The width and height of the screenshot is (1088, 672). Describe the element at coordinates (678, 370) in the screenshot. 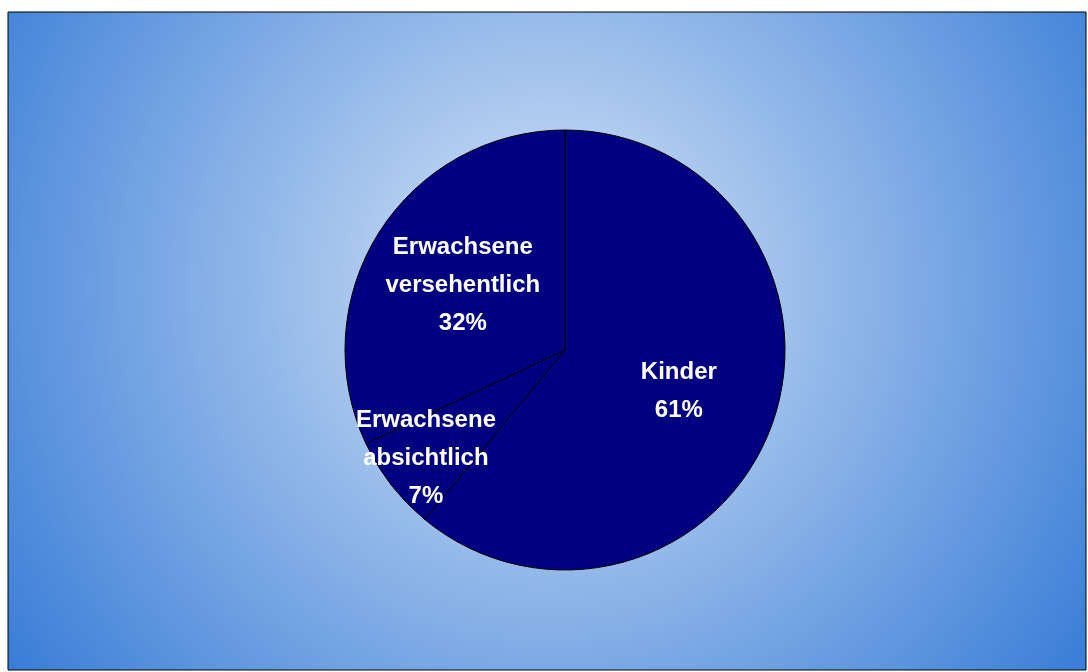

I see `slice-label: Kinder` at that location.